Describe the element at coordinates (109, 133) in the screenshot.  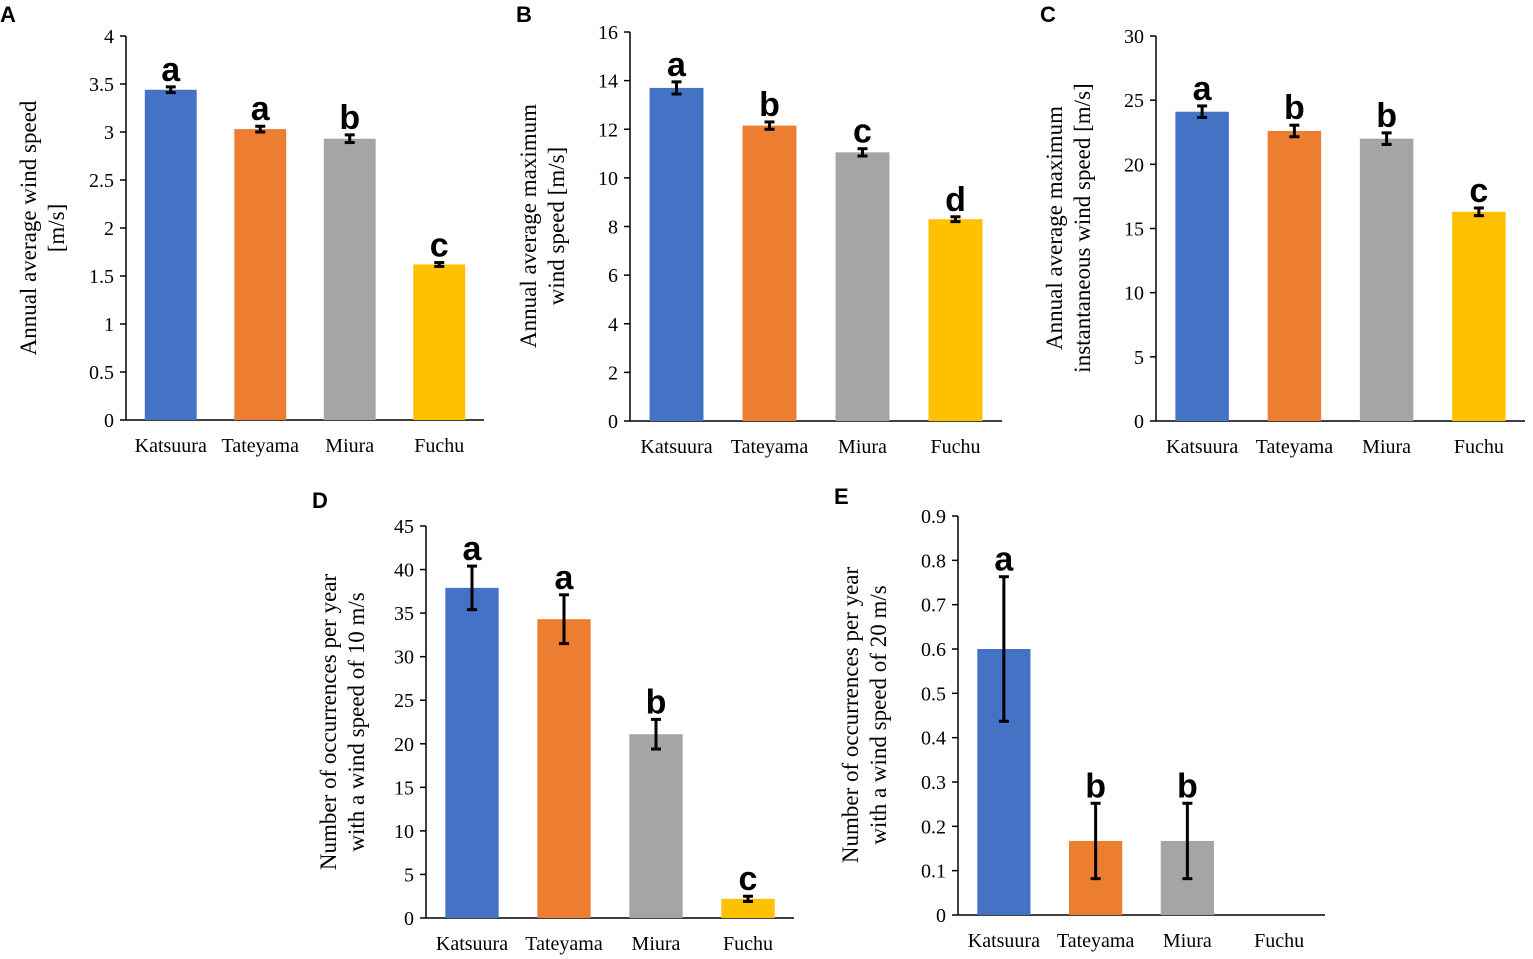
I see `y-tick-label: 3` at that location.